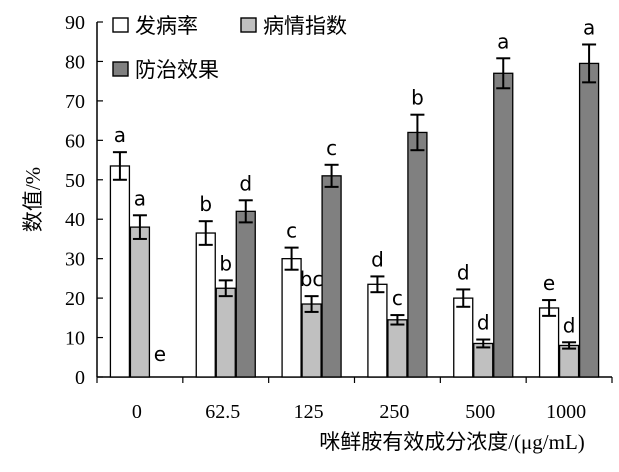 The image size is (619, 472). Describe the element at coordinates (75, 299) in the screenshot. I see `y-tick-label: 20` at that location.